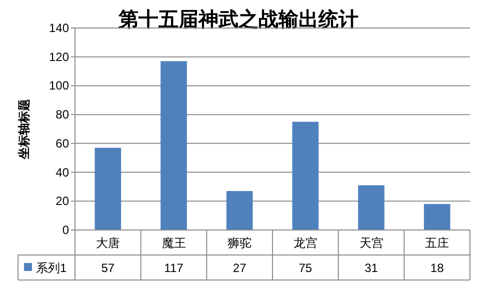 This screenshot has height=284, width=477. What do you see at coordinates (174, 243) in the screenshot?
I see `x-tick-label: 魔王` at bounding box center [174, 243].